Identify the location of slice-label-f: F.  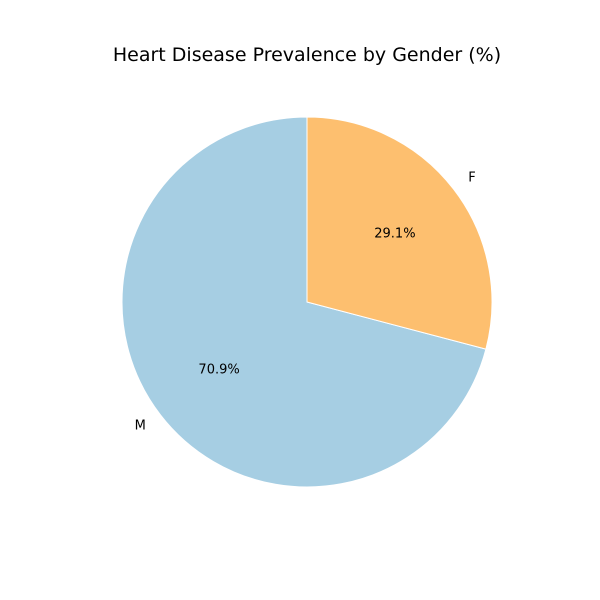
(471, 177).